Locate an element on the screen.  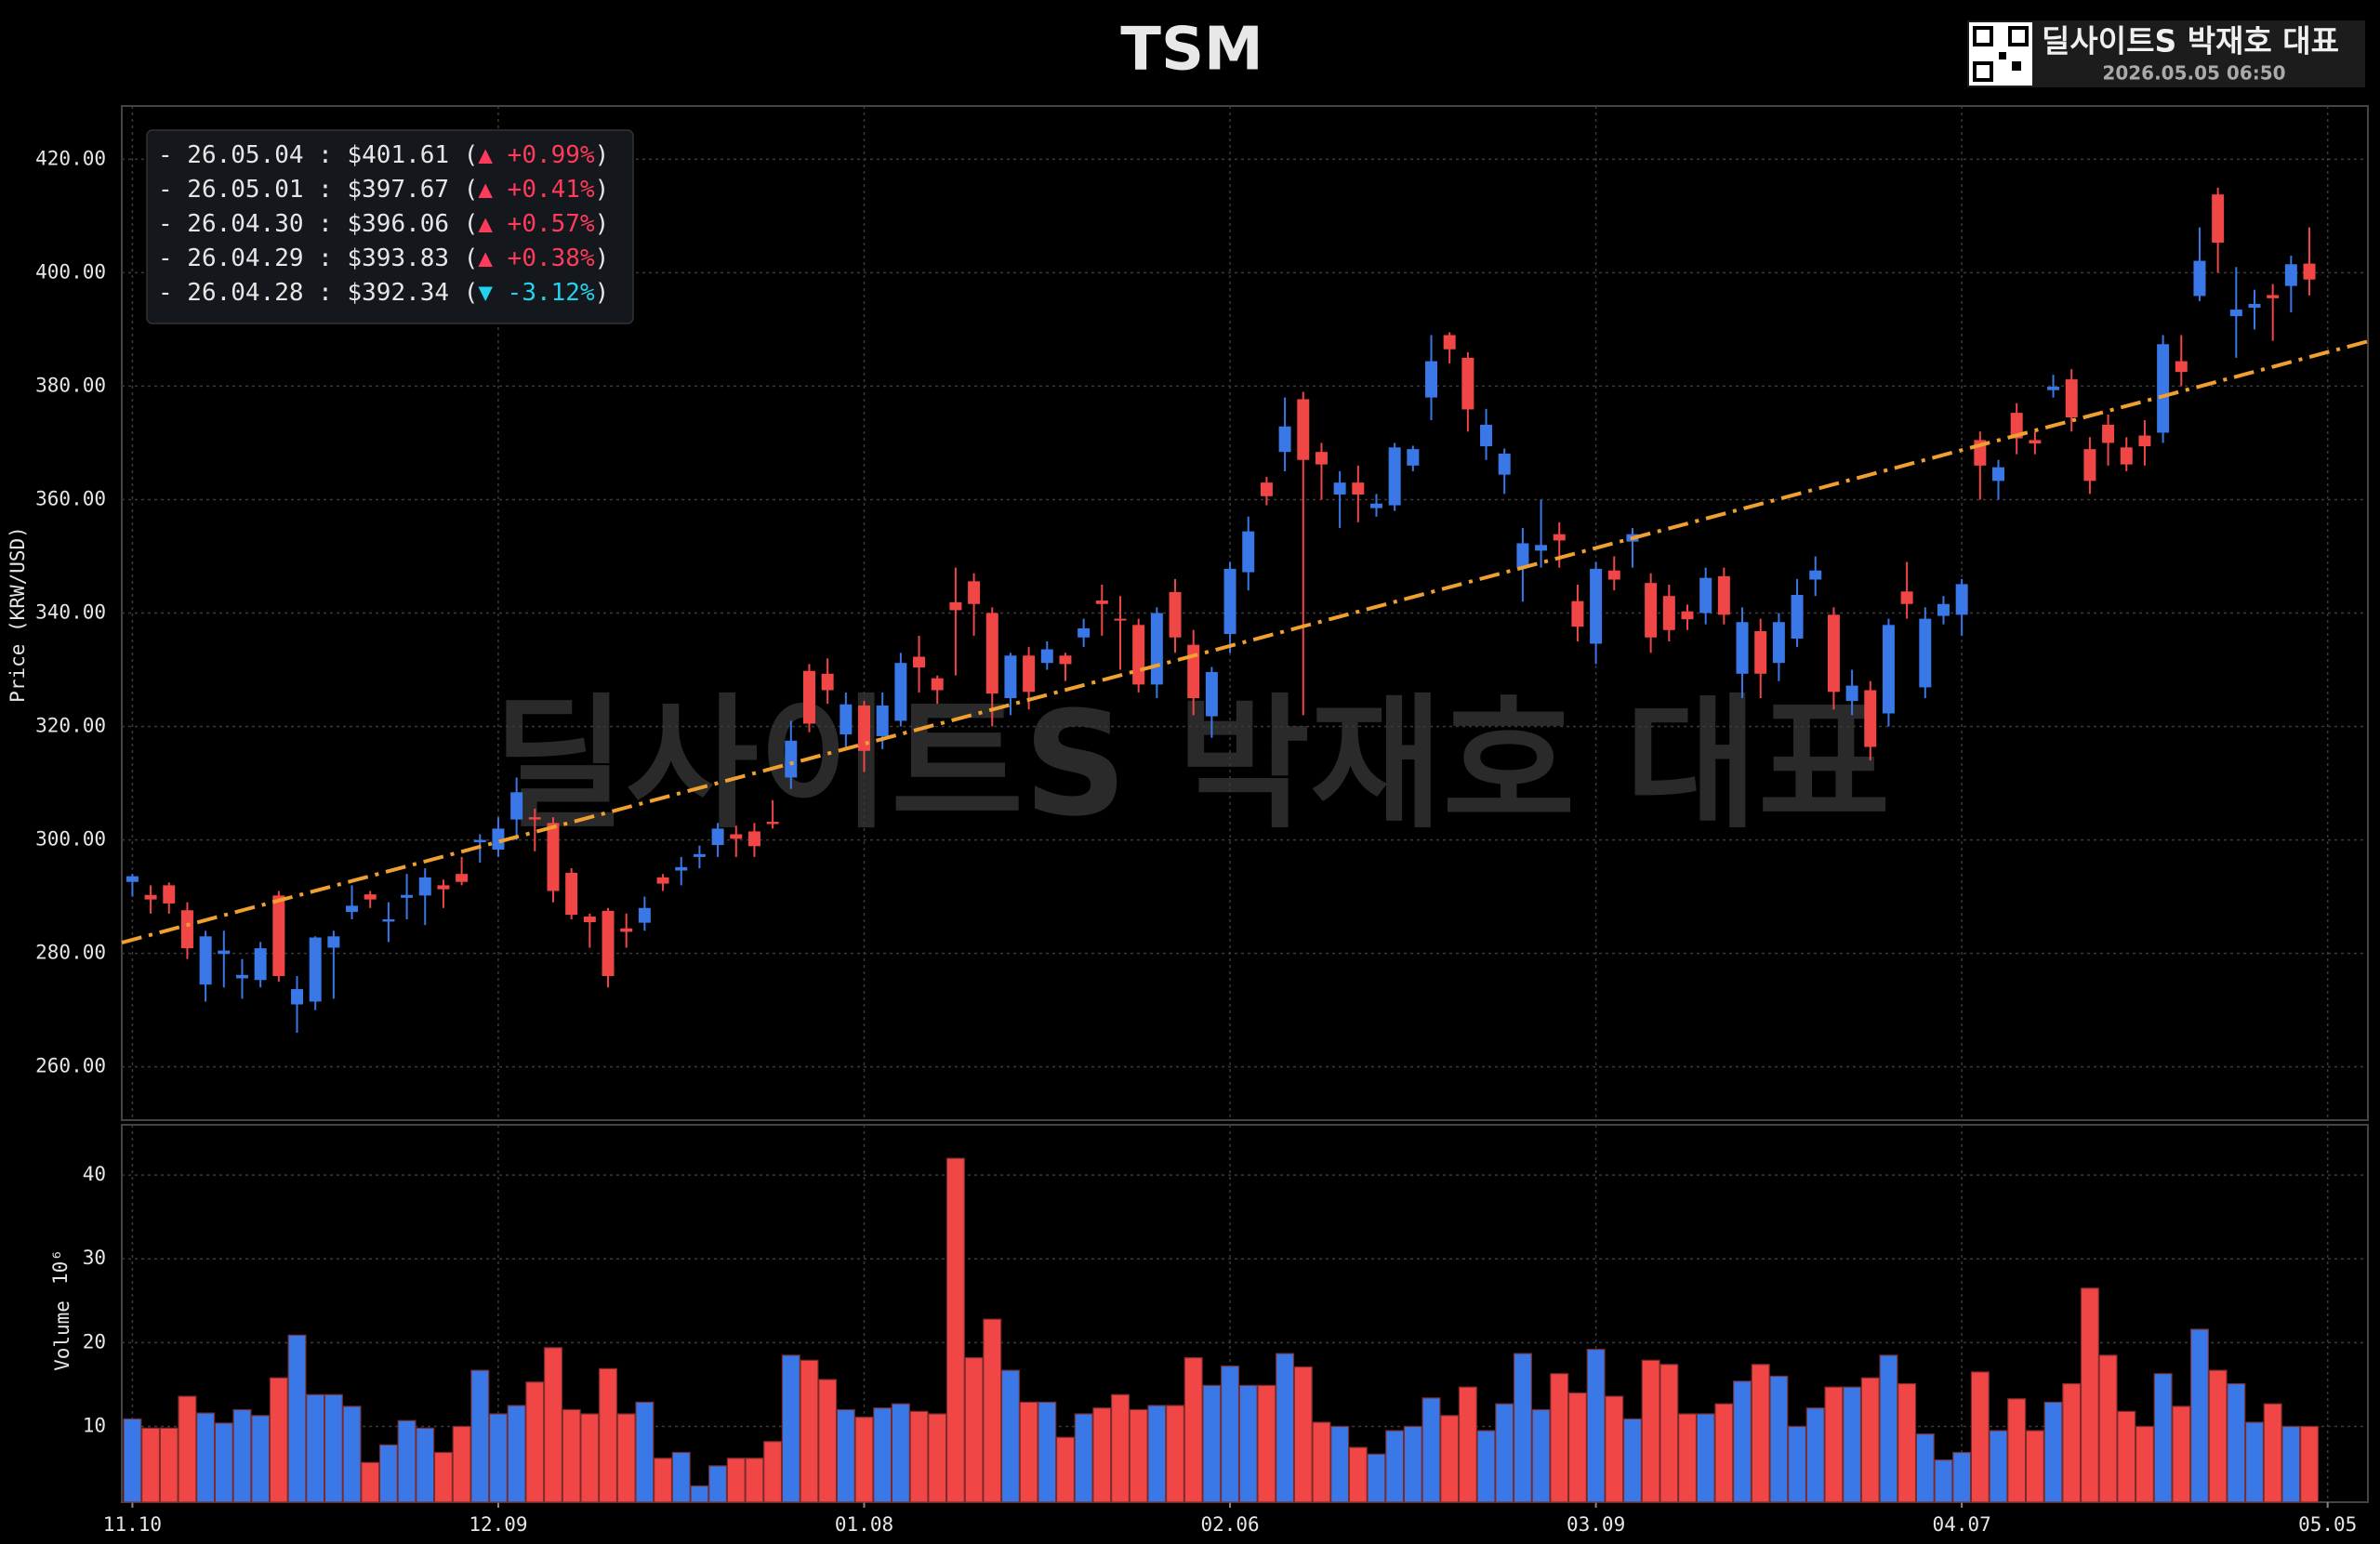
volume-tick-label: 20 is located at coordinates (94, 1342).